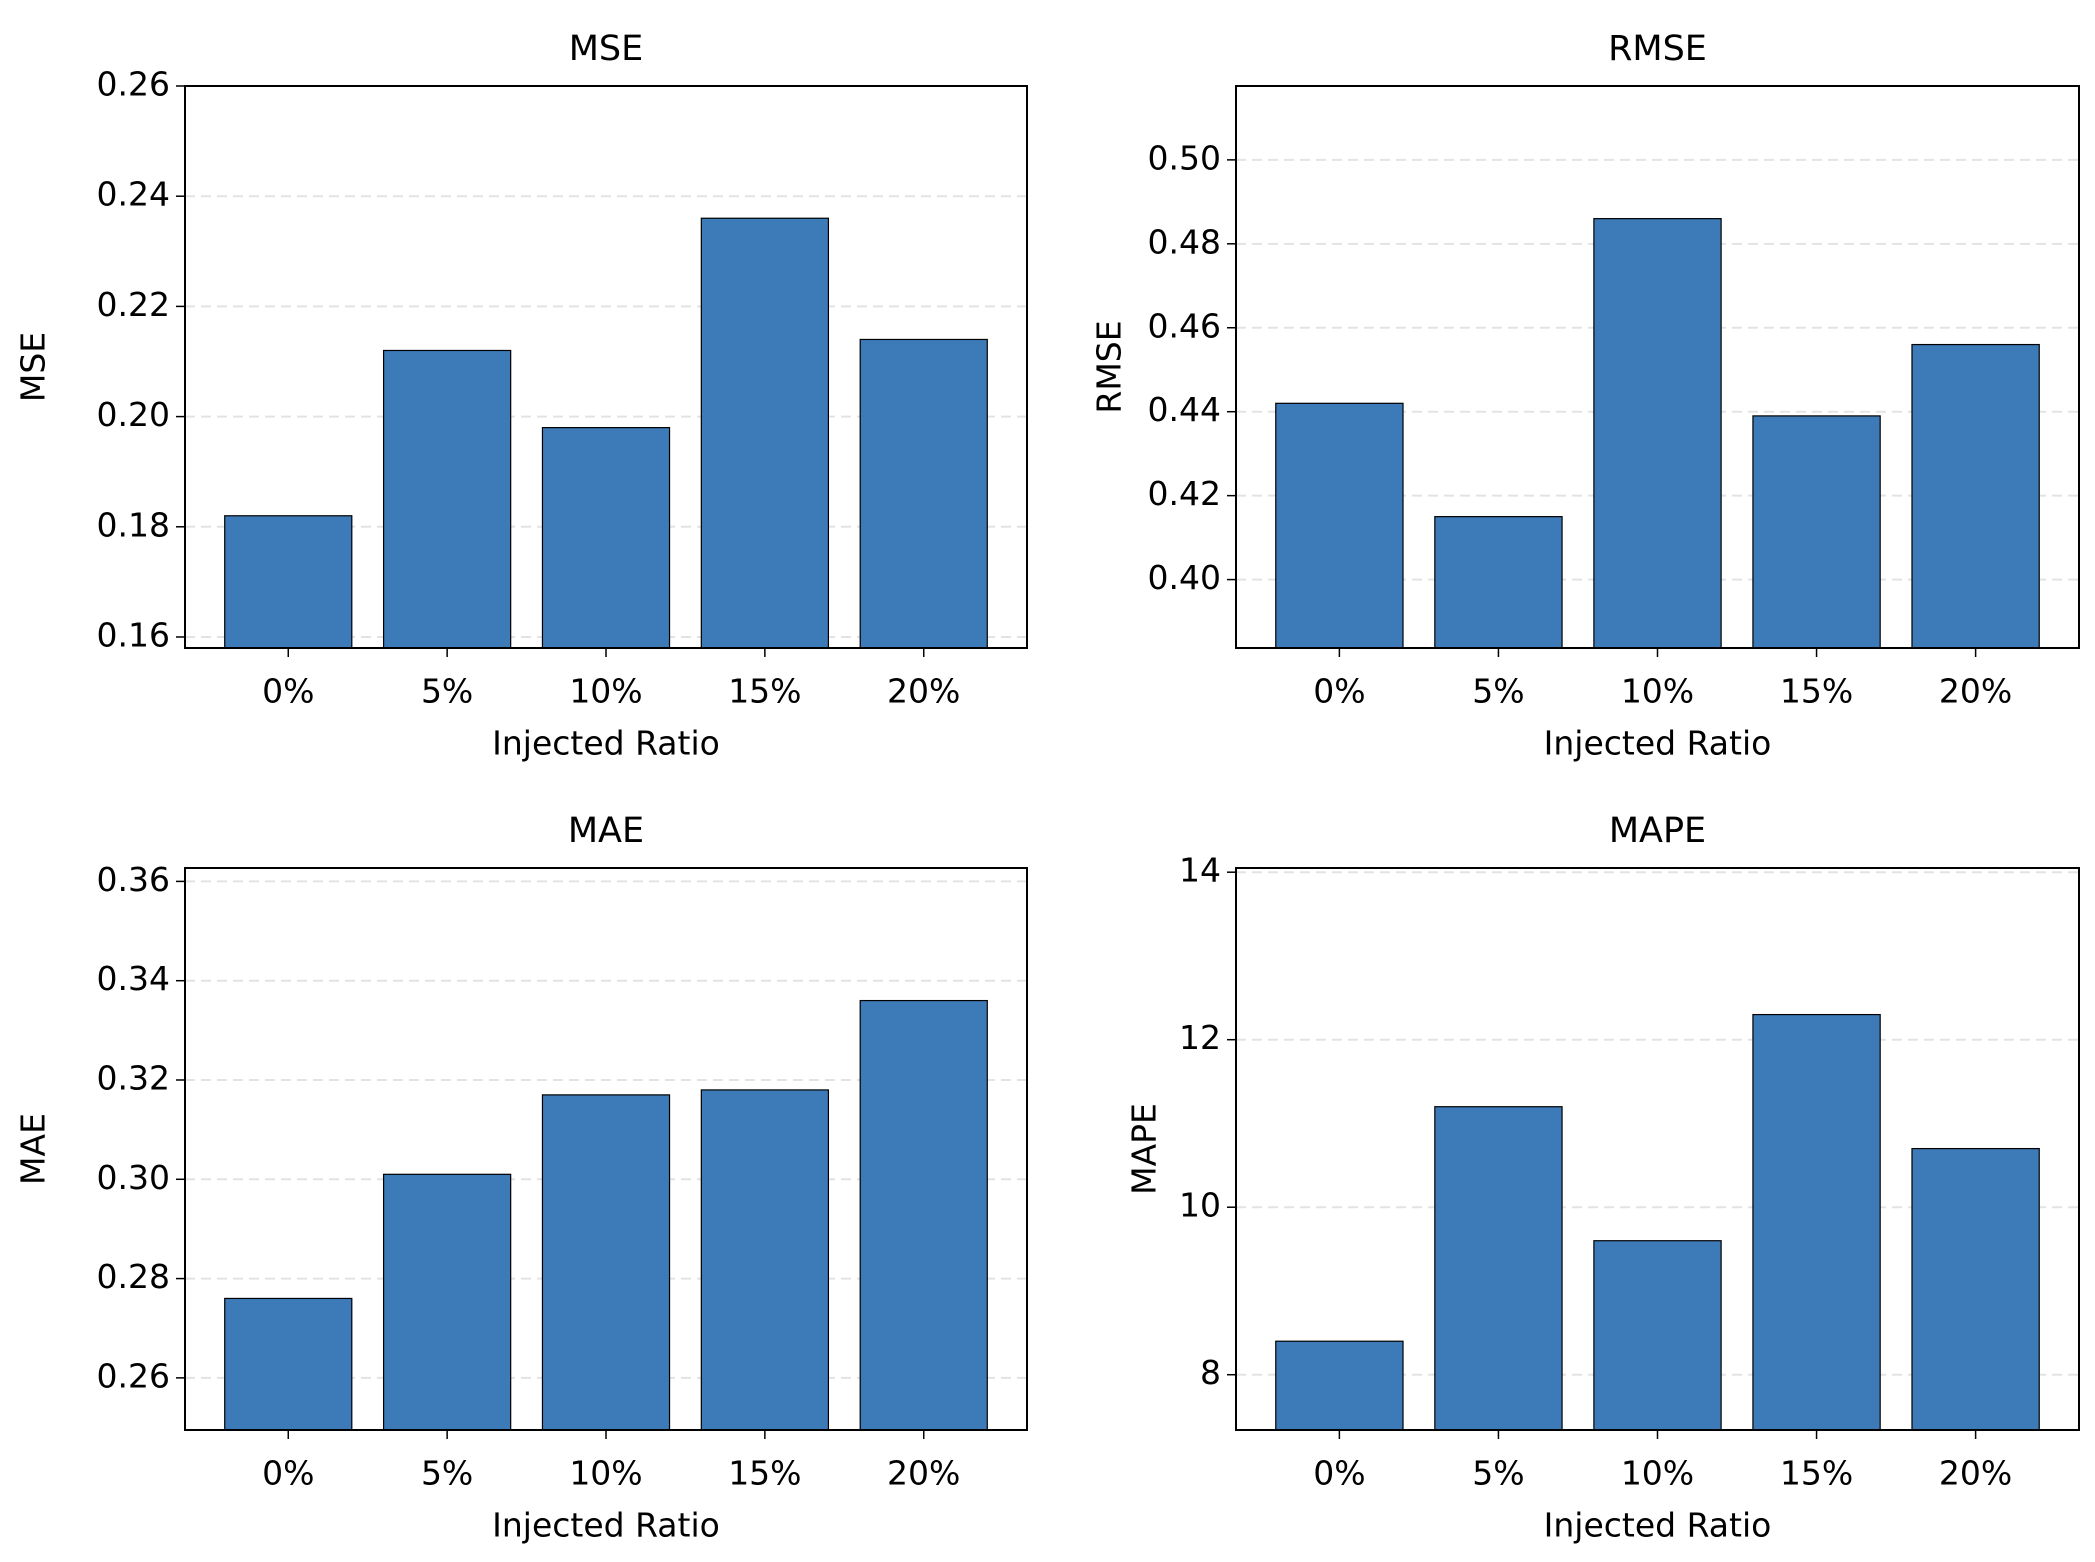 The image size is (2095, 1562). What do you see at coordinates (1184, 493) in the screenshot?
I see `y-tick-label: 0.42` at bounding box center [1184, 493].